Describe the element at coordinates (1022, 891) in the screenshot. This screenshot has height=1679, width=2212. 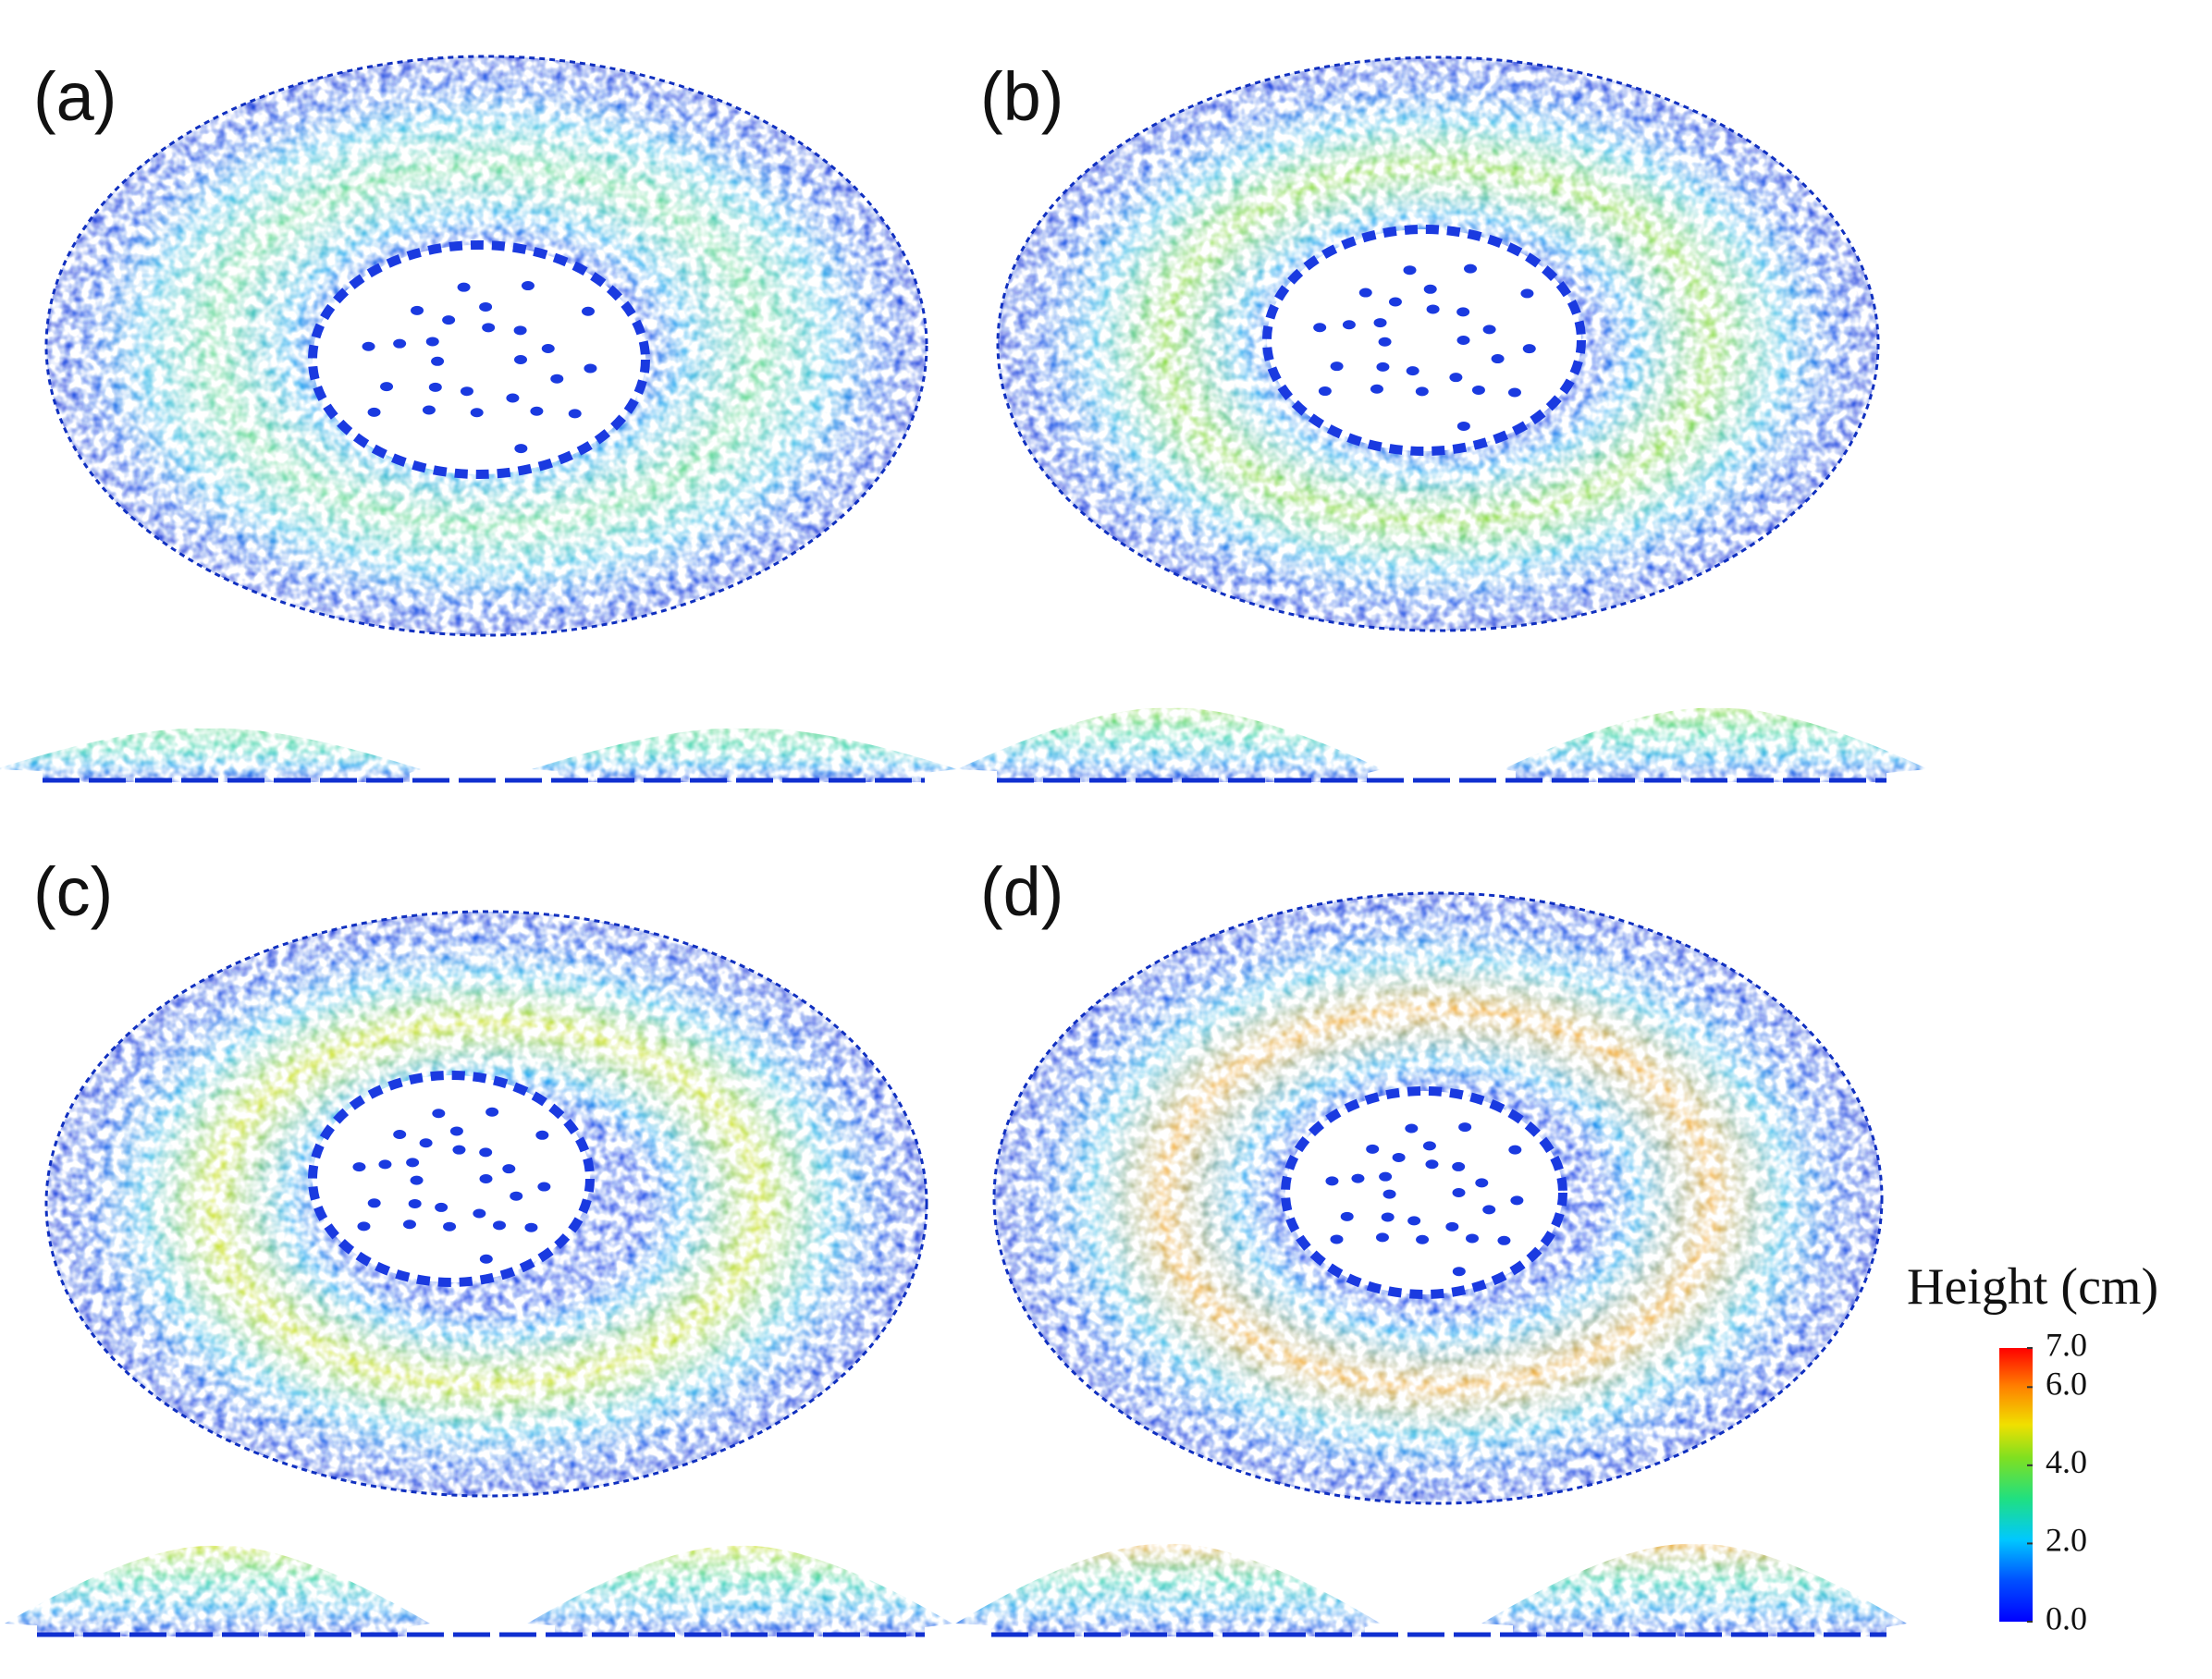
I see `panel-label: (d)` at that location.